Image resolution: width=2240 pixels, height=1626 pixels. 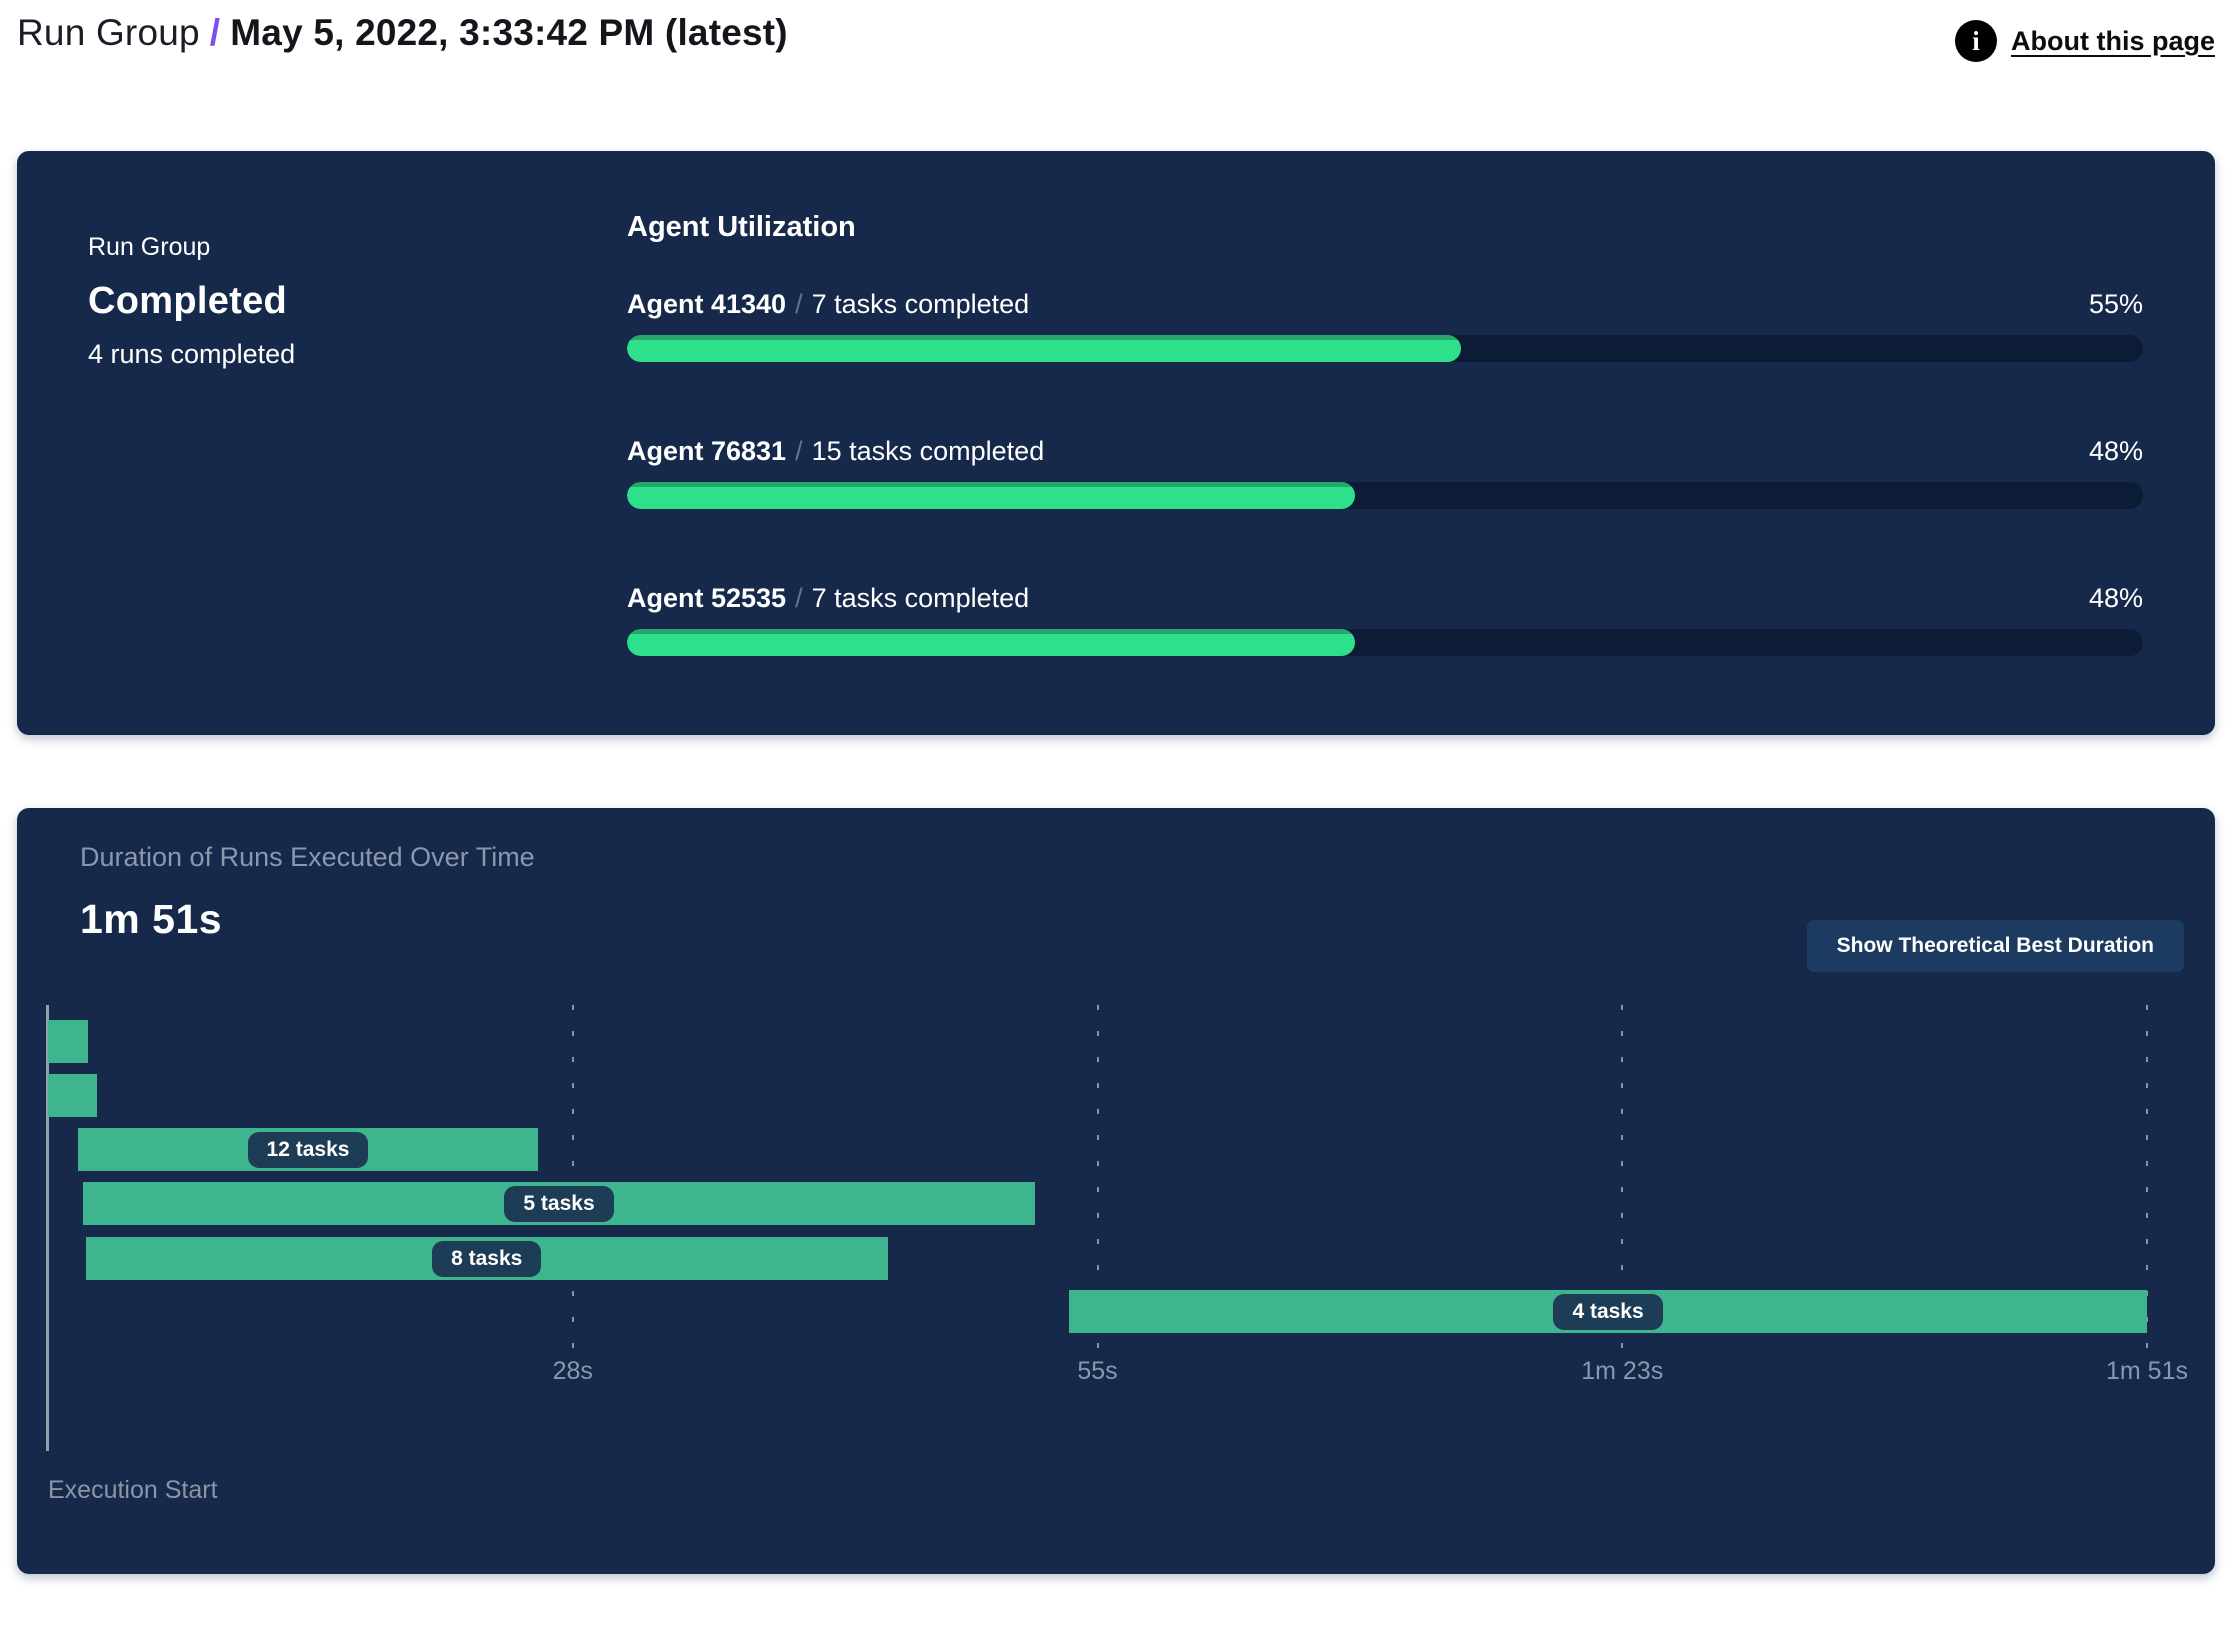 I want to click on agent-name: Agent 52535, so click(x=707, y=598).